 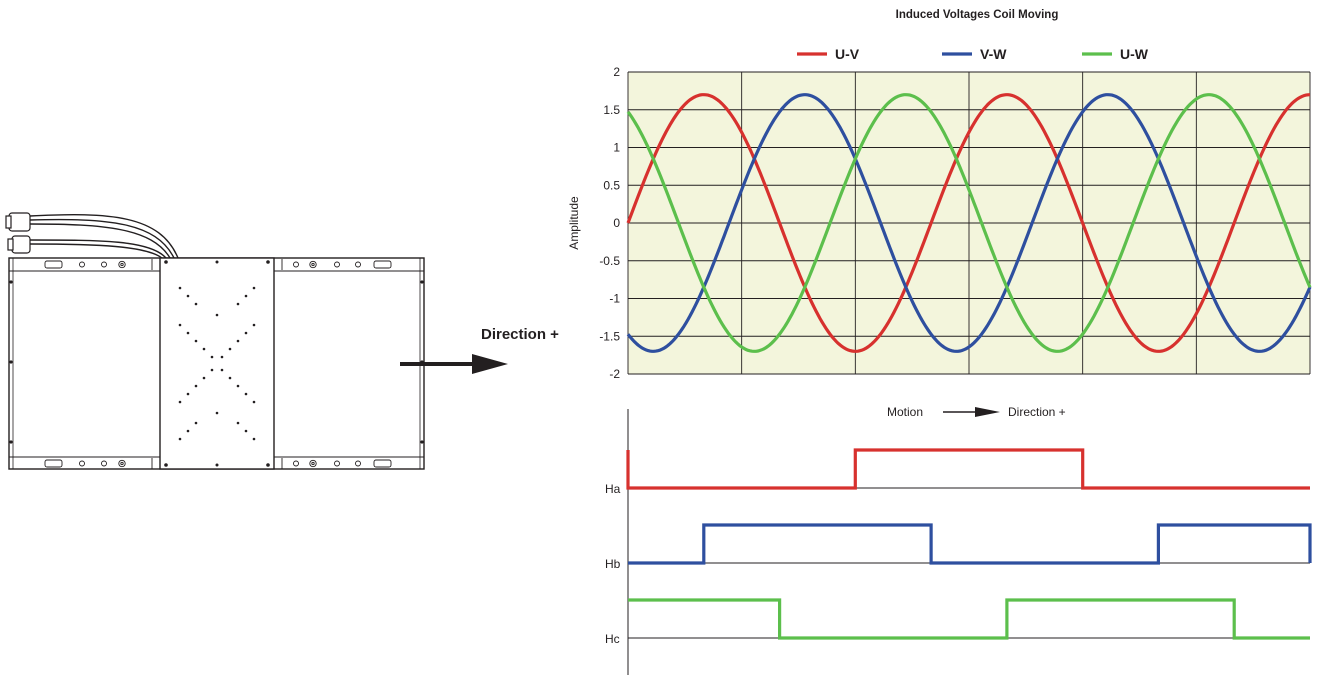 I want to click on motion-label: Motion, so click(x=905, y=412).